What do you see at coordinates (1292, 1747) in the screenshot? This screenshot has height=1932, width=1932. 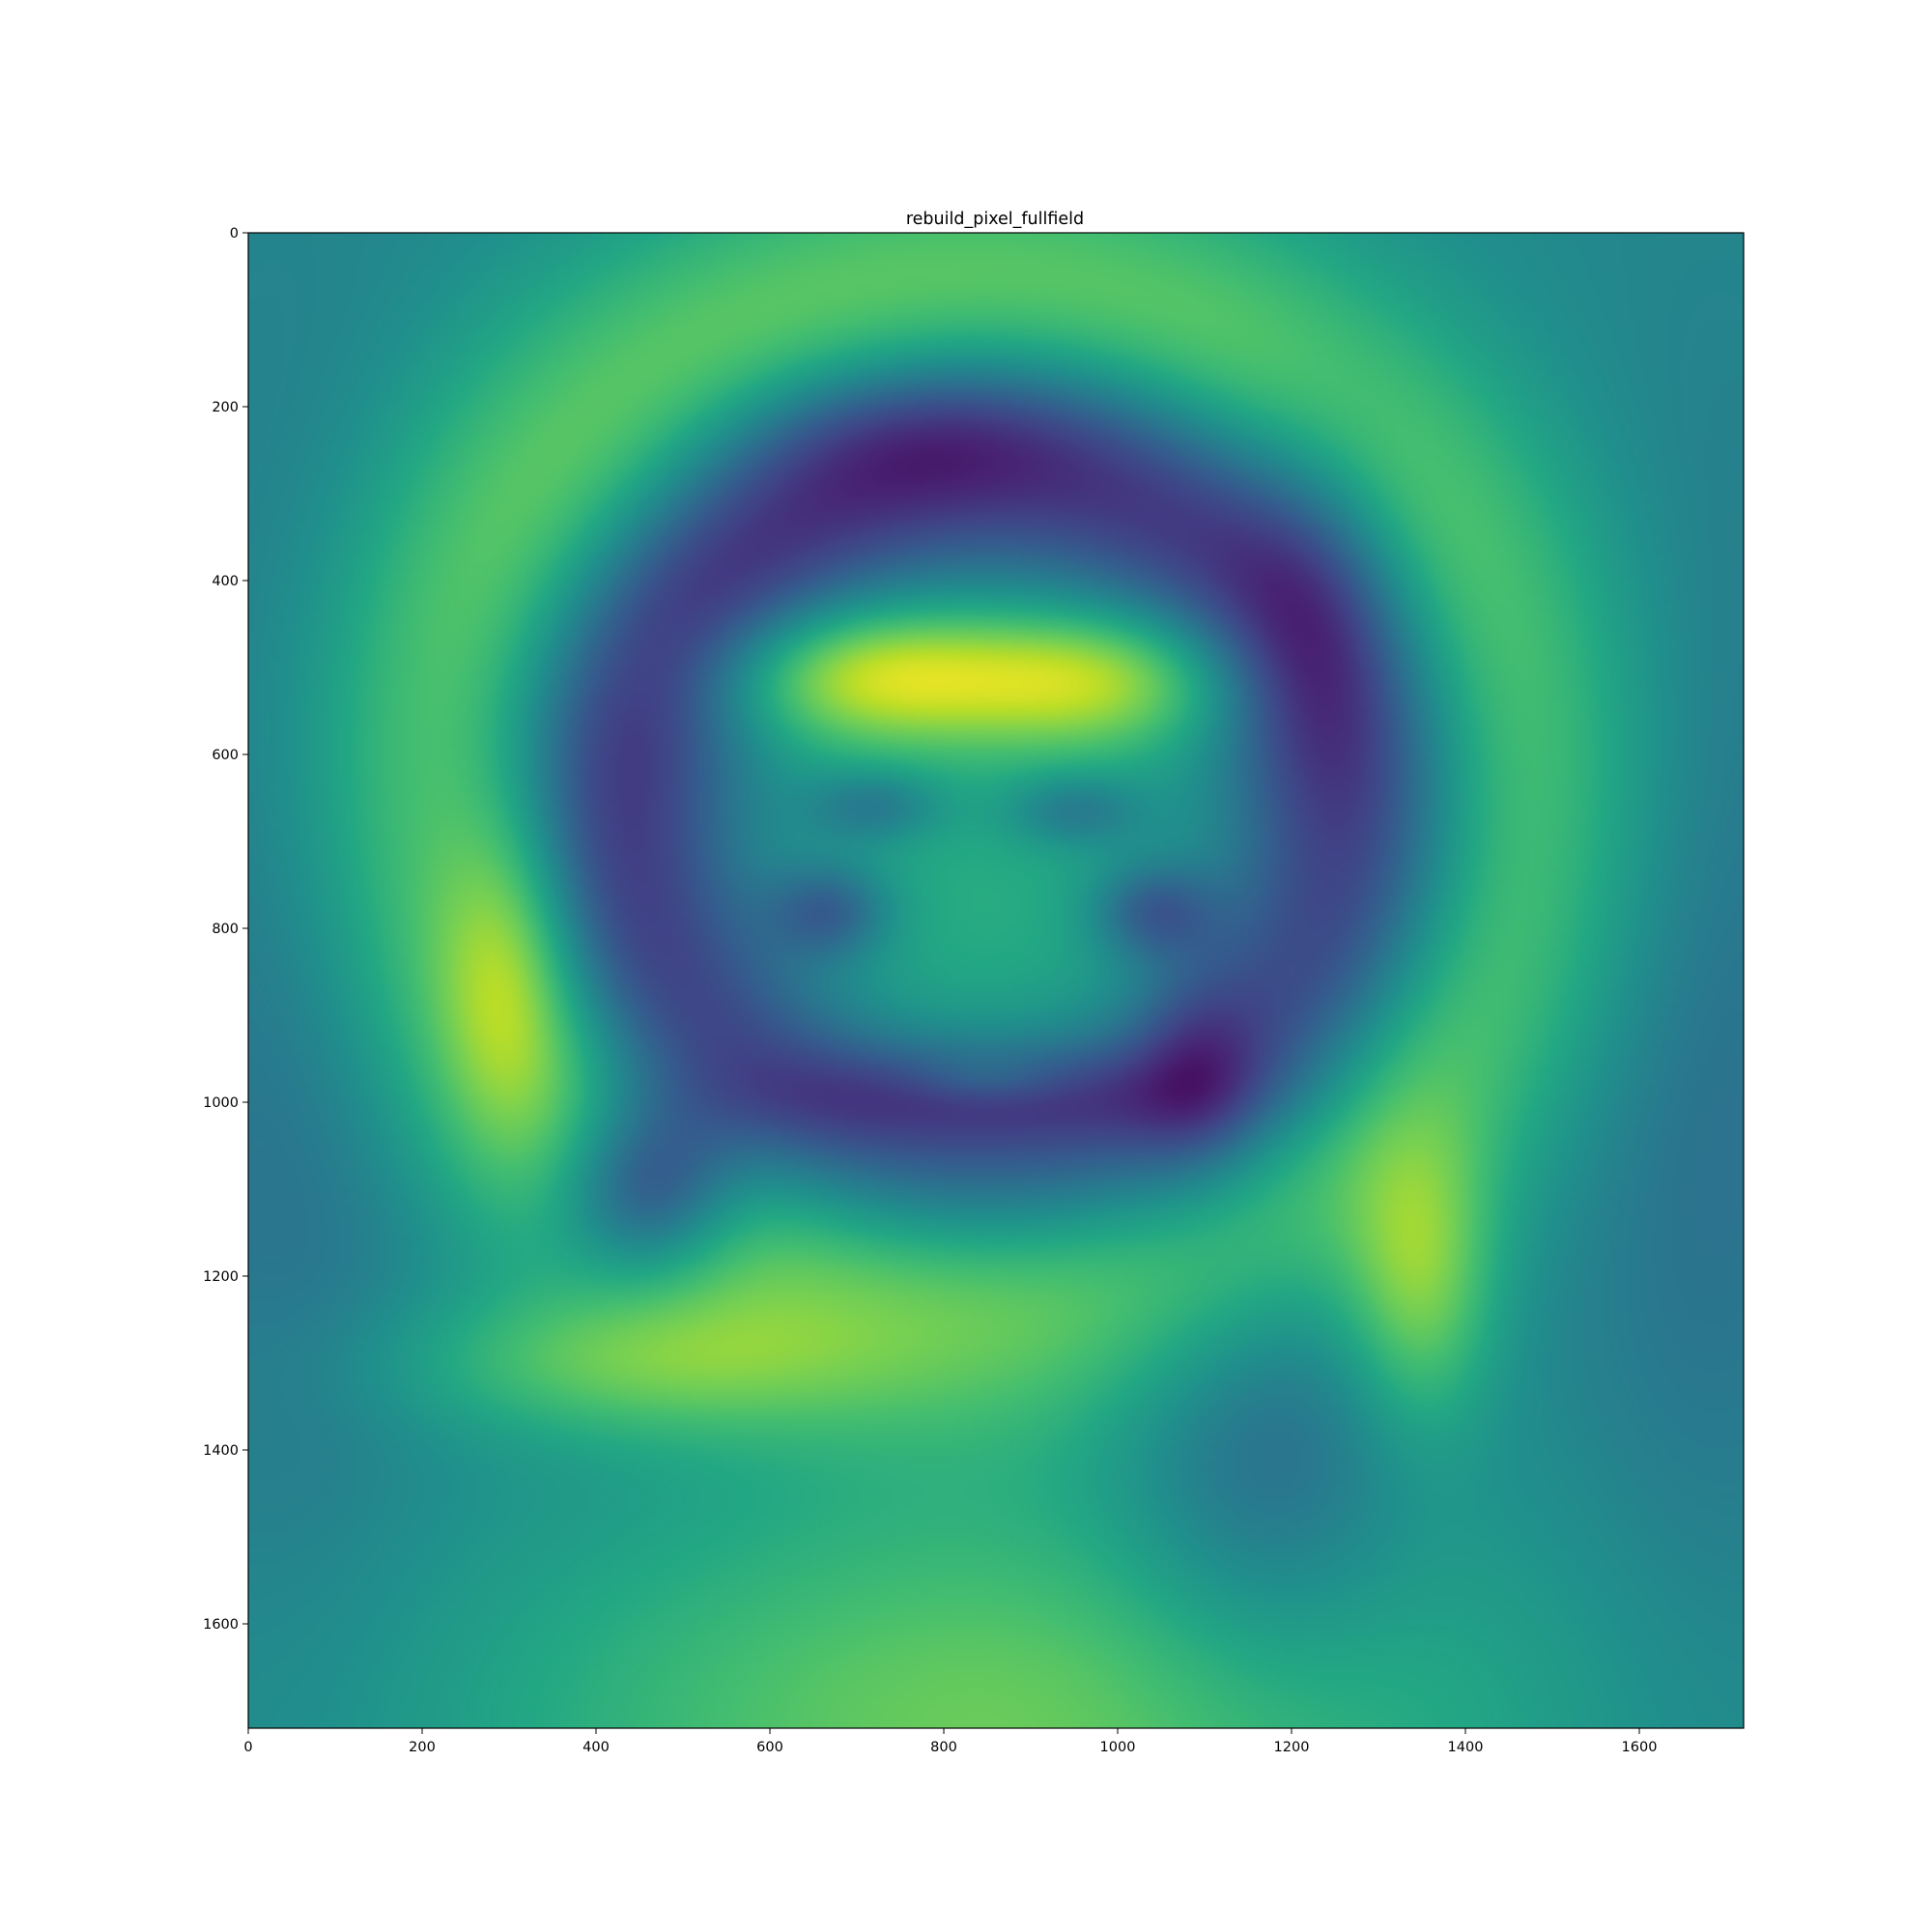 I see `x-tick-label: 1200` at bounding box center [1292, 1747].